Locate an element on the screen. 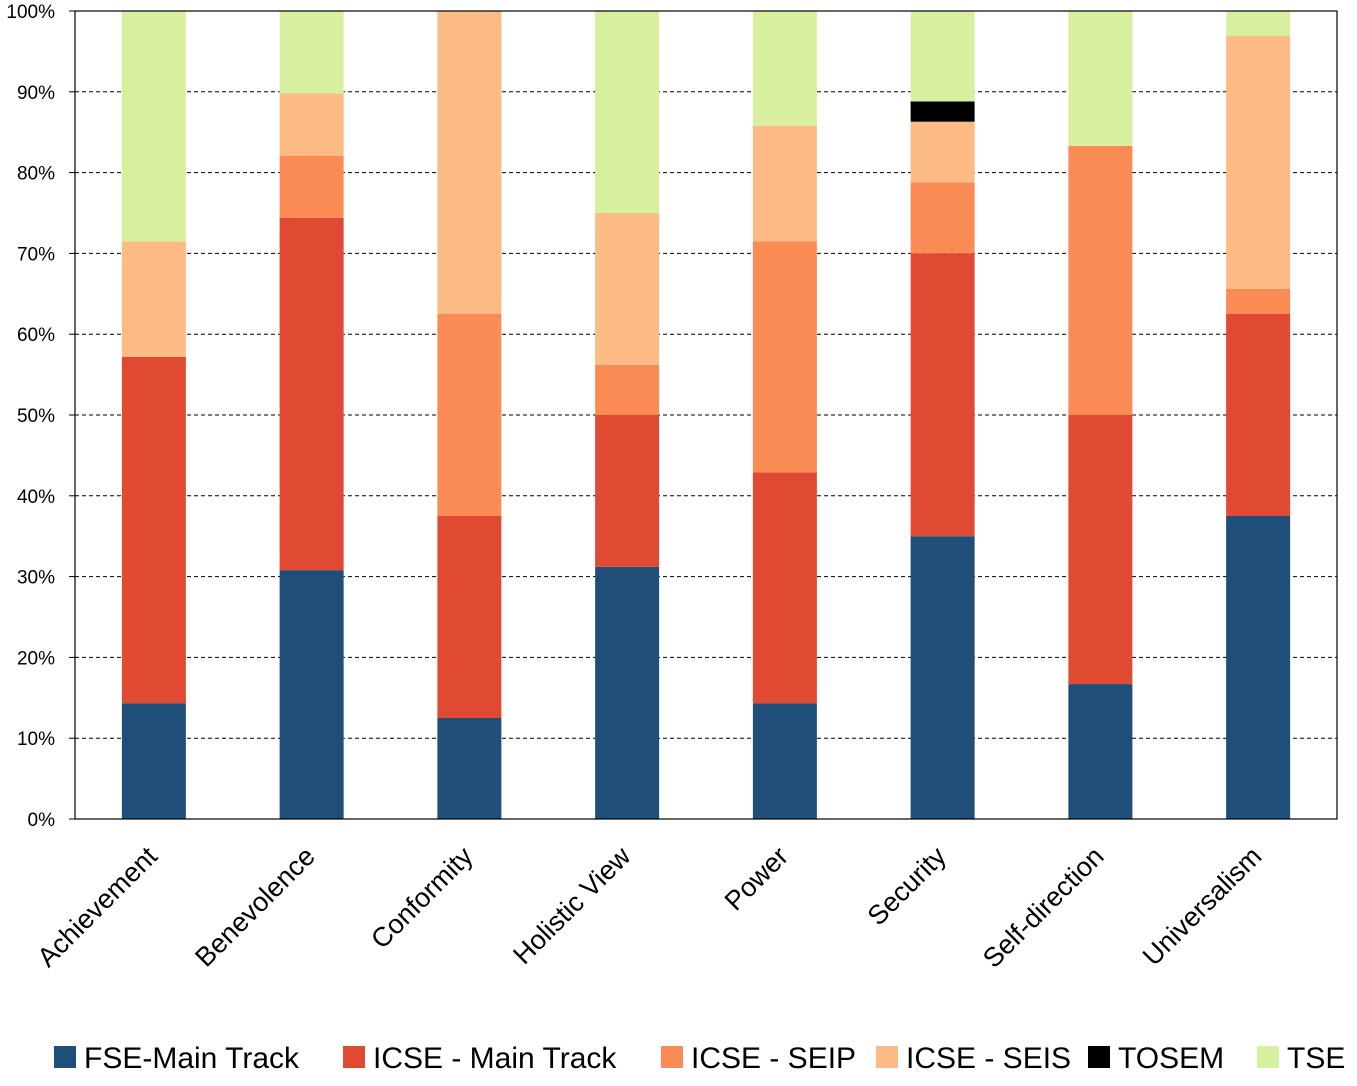 Image resolution: width=1357 pixels, height=1086 pixels. bar-segment-self-direction-icse-main-track is located at coordinates (1100, 550).